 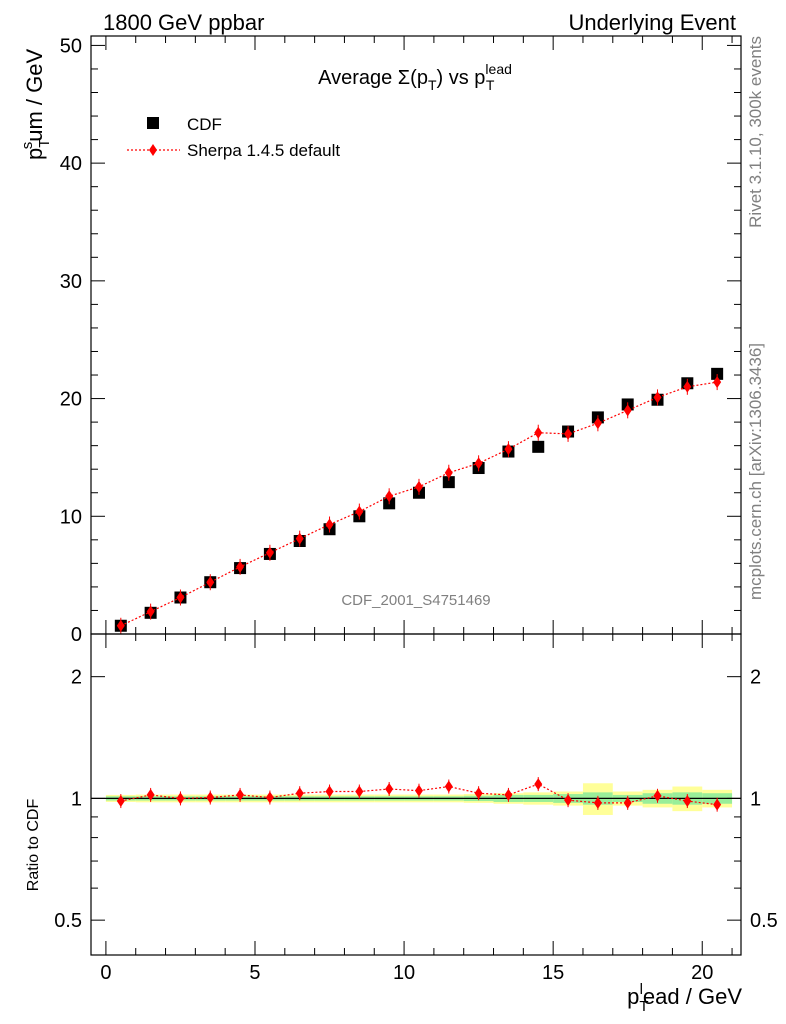 I want to click on x-axis-label: pTlead / GeV, so click(x=684, y=998).